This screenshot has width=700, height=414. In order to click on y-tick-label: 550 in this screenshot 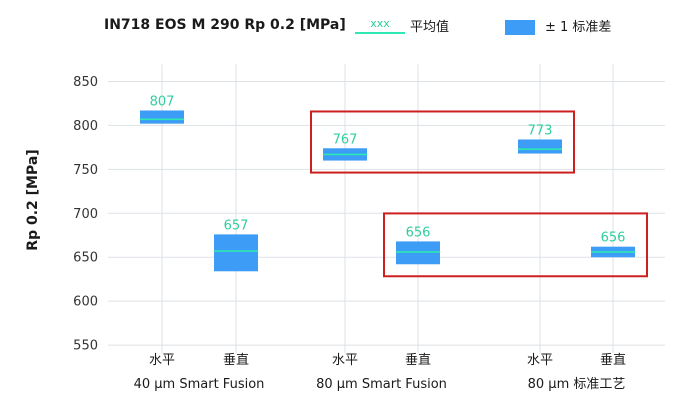, I will do `click(85, 346)`.